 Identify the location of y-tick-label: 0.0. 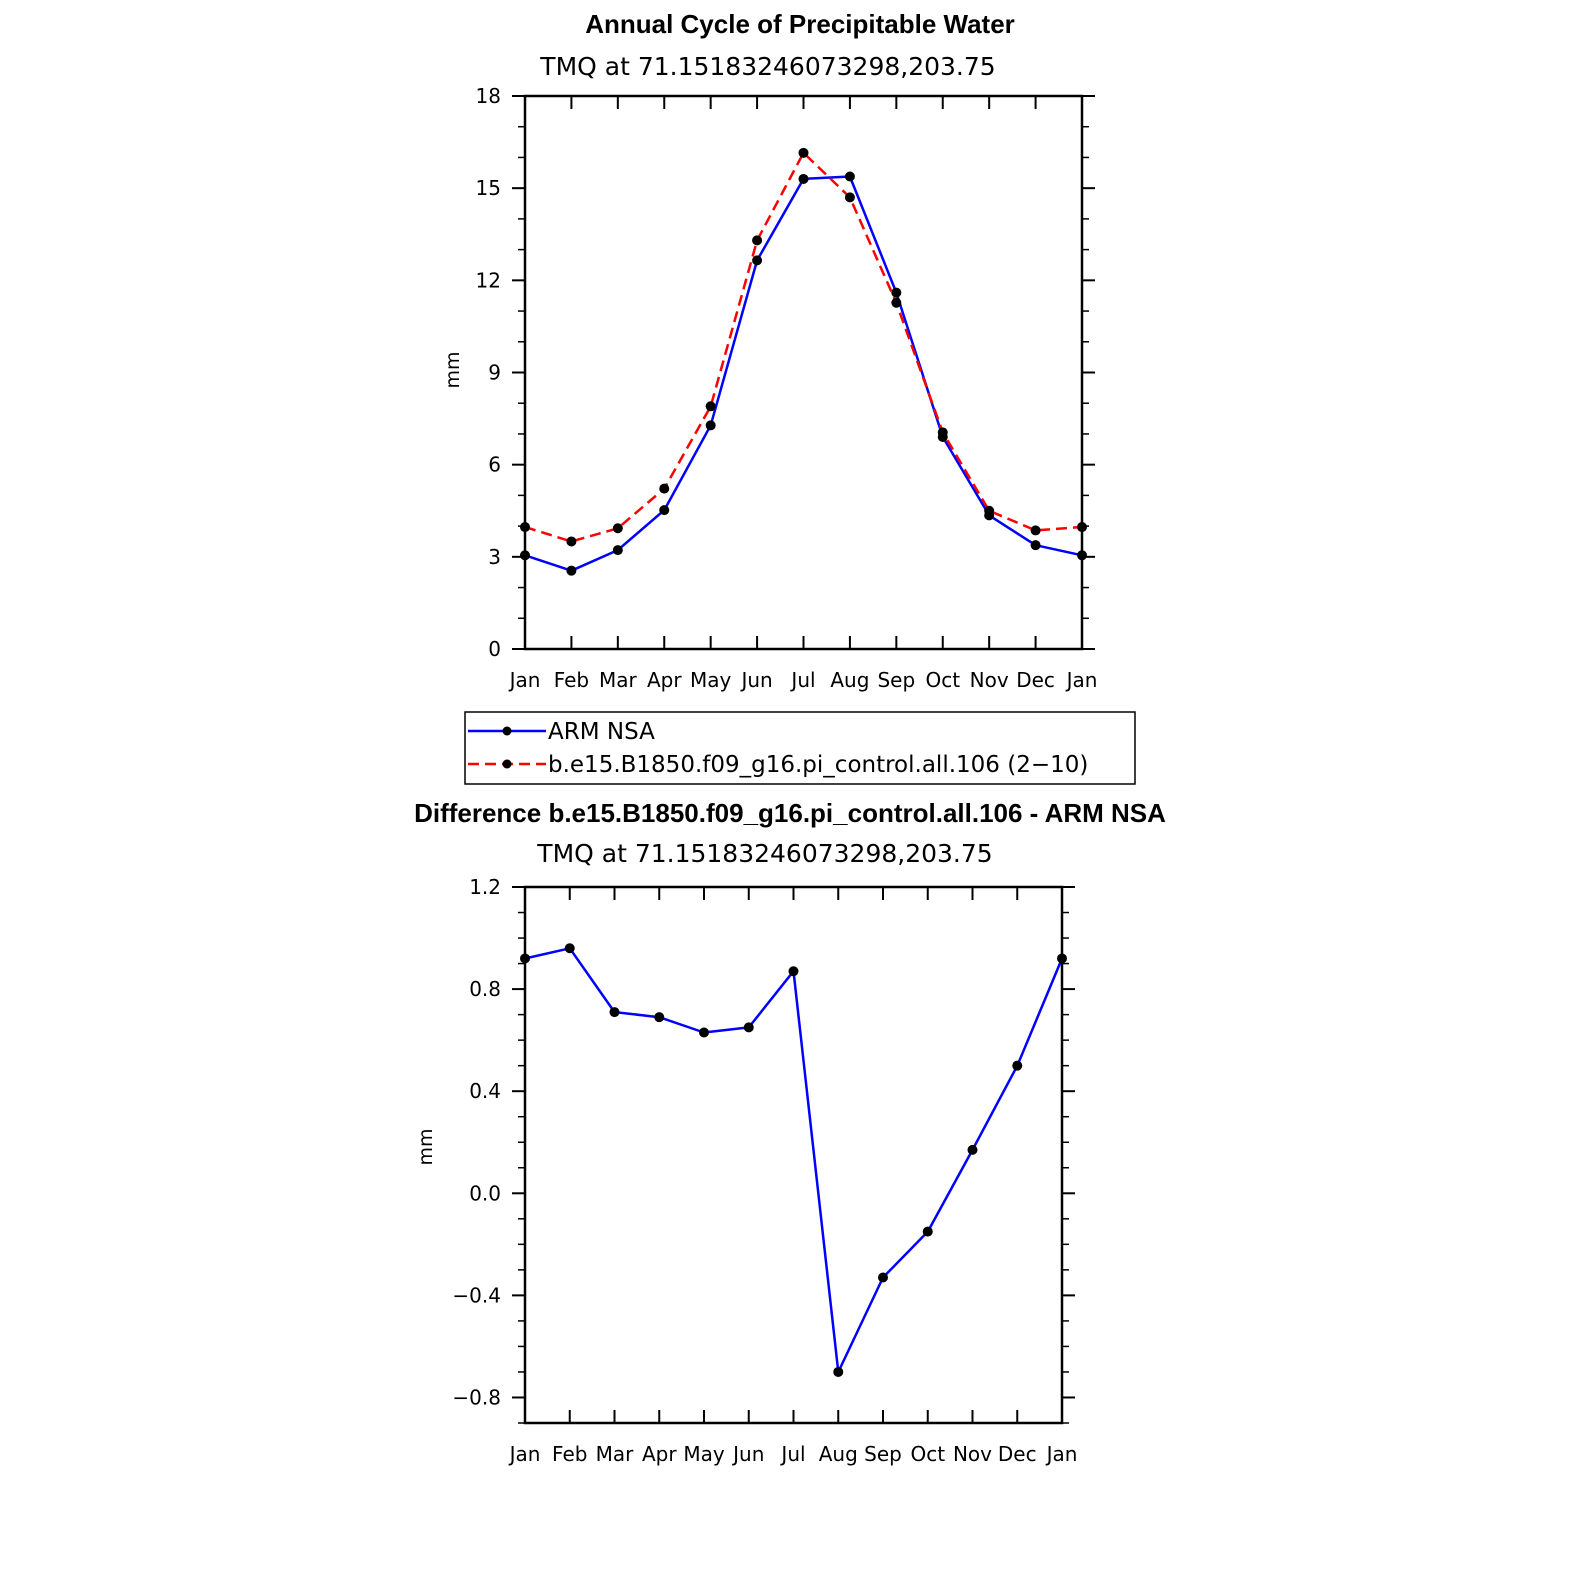
(485, 1193).